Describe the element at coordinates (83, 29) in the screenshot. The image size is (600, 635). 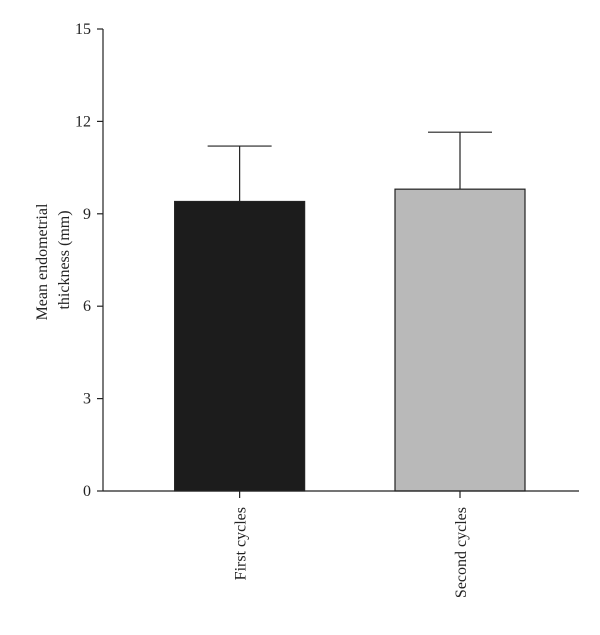
I see `y-tick-label: 15` at that location.